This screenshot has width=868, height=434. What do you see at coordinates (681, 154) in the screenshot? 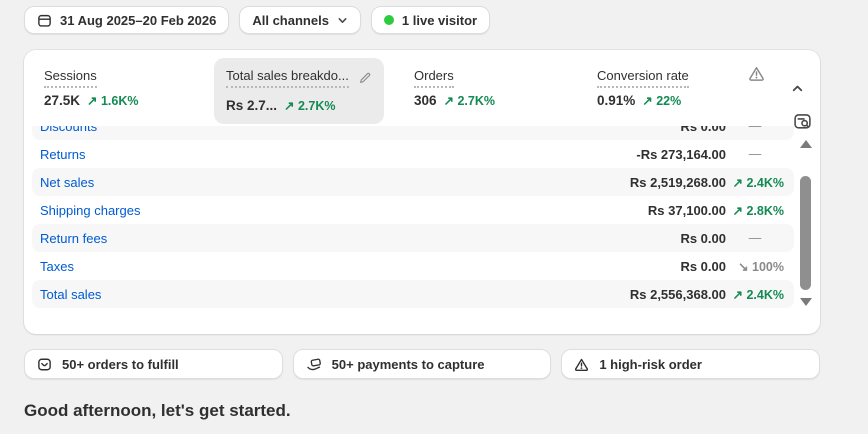
I see `row-value: -Rs 273,164.00` at bounding box center [681, 154].